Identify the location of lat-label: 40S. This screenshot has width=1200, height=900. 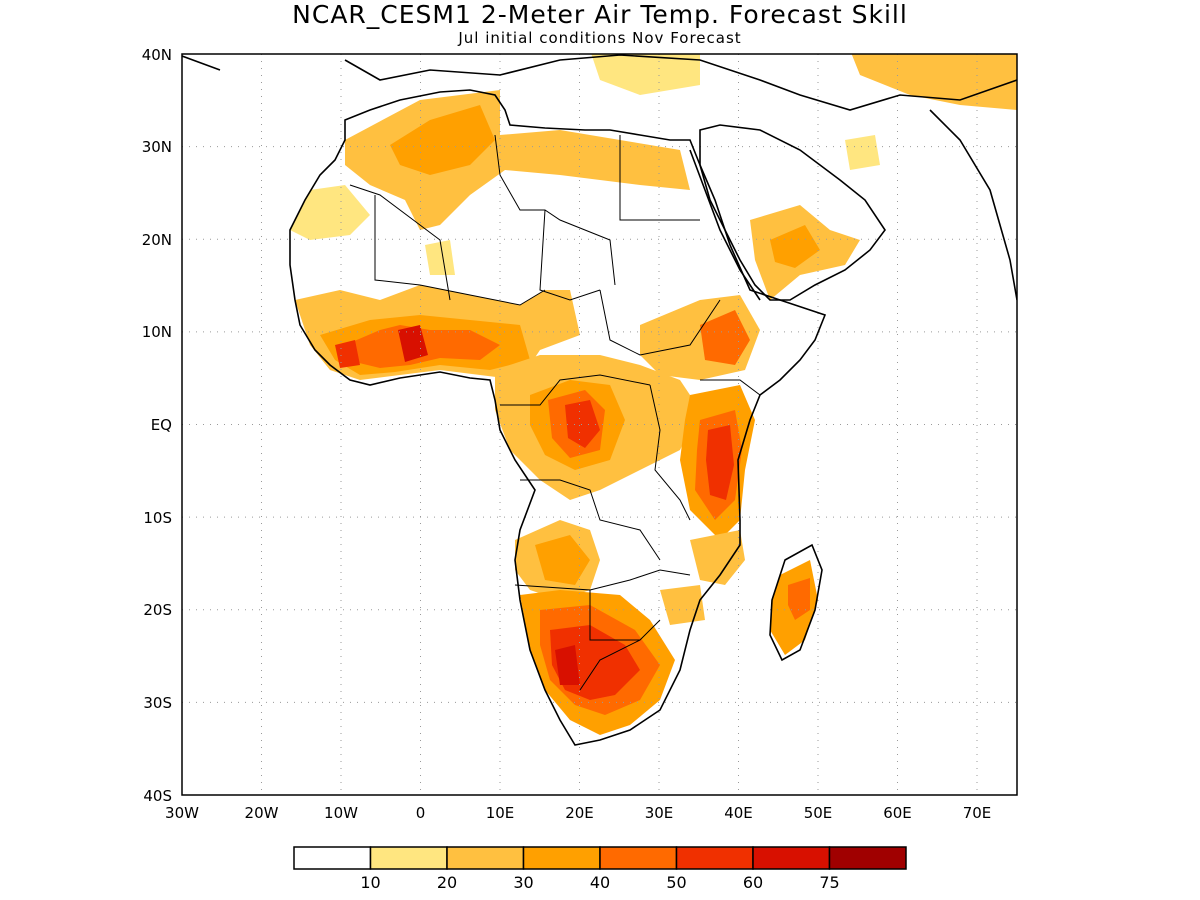
(157, 796).